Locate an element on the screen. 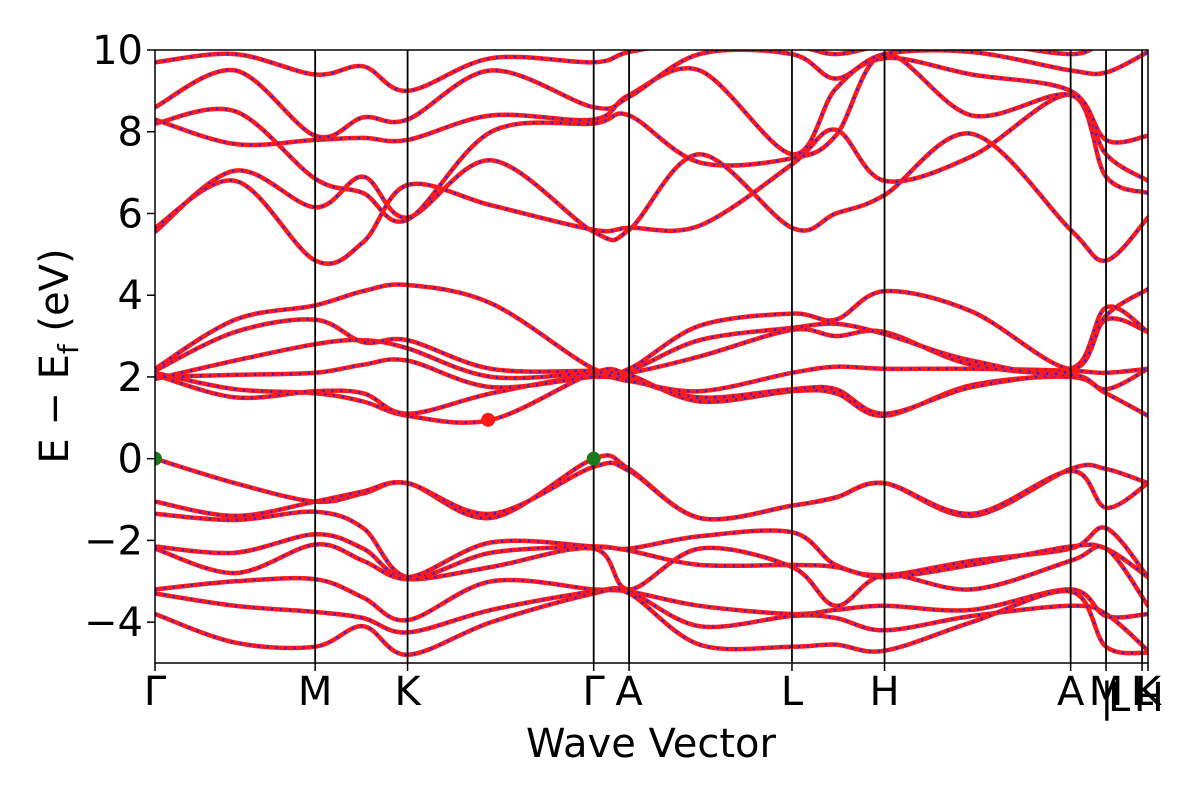 This screenshot has width=1200, height=800. band-7-overlay is located at coordinates (651, 619).